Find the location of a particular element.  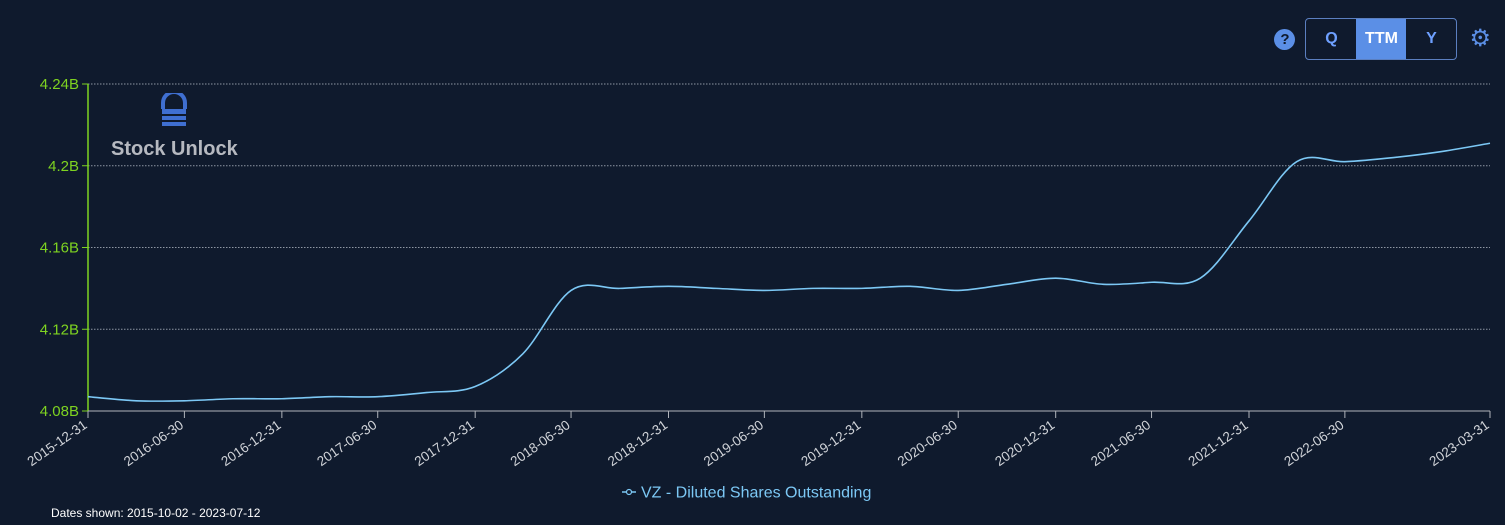

x-tick-label: 2017-12-31 is located at coordinates (444, 443).